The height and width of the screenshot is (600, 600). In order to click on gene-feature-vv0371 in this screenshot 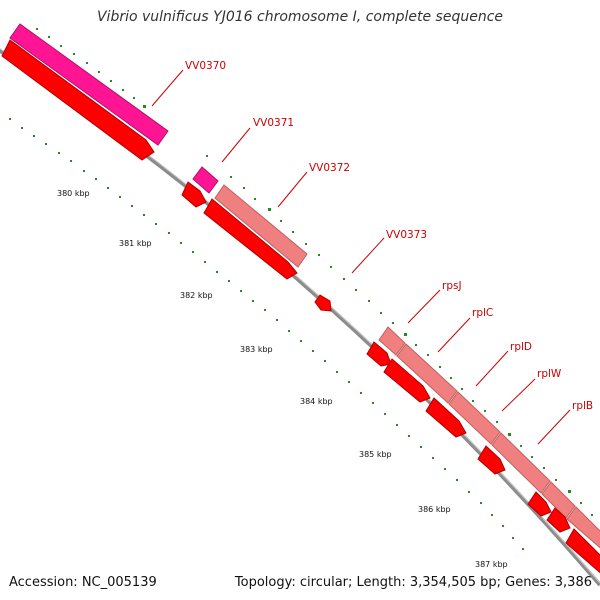, I will do `click(205, 180)`.